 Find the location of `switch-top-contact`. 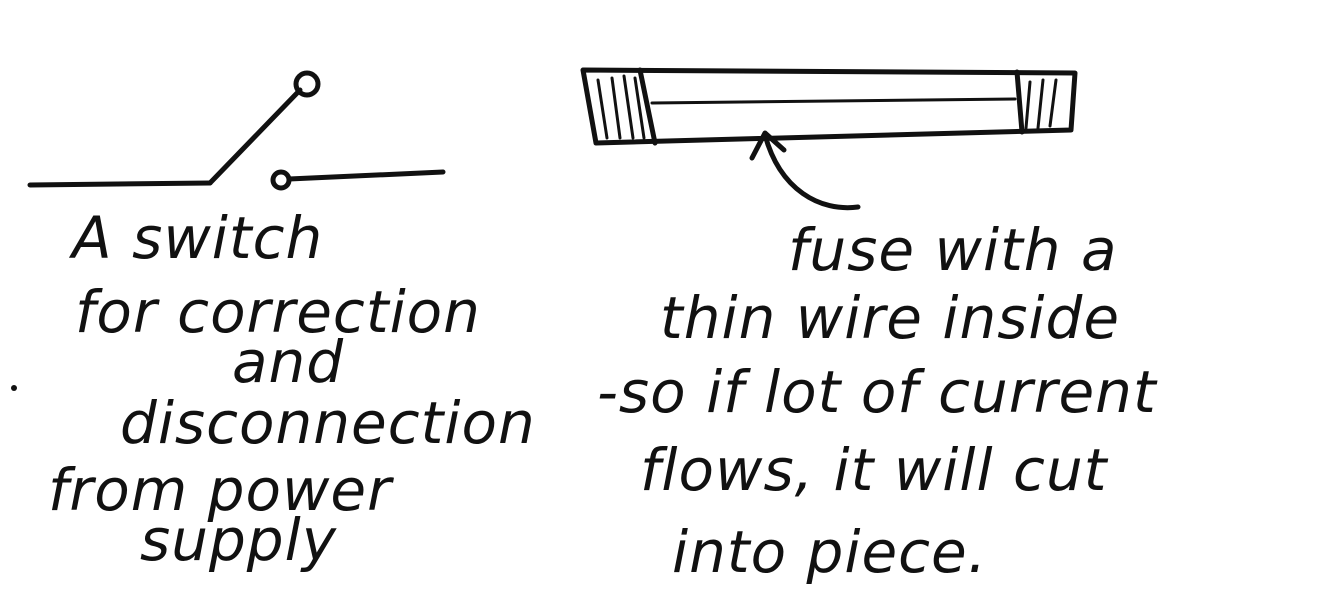

switch-top-contact is located at coordinates (307, 84).